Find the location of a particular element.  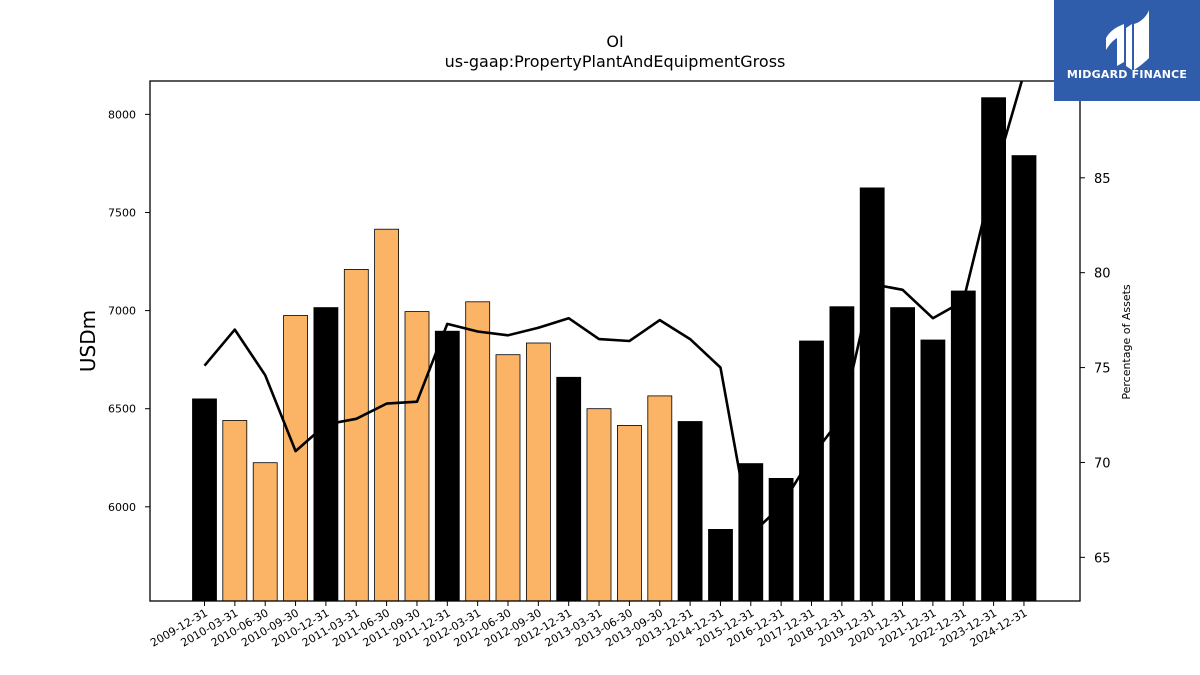

y2-axis-label: Percentage of Assets is located at coordinates (1126, 342).